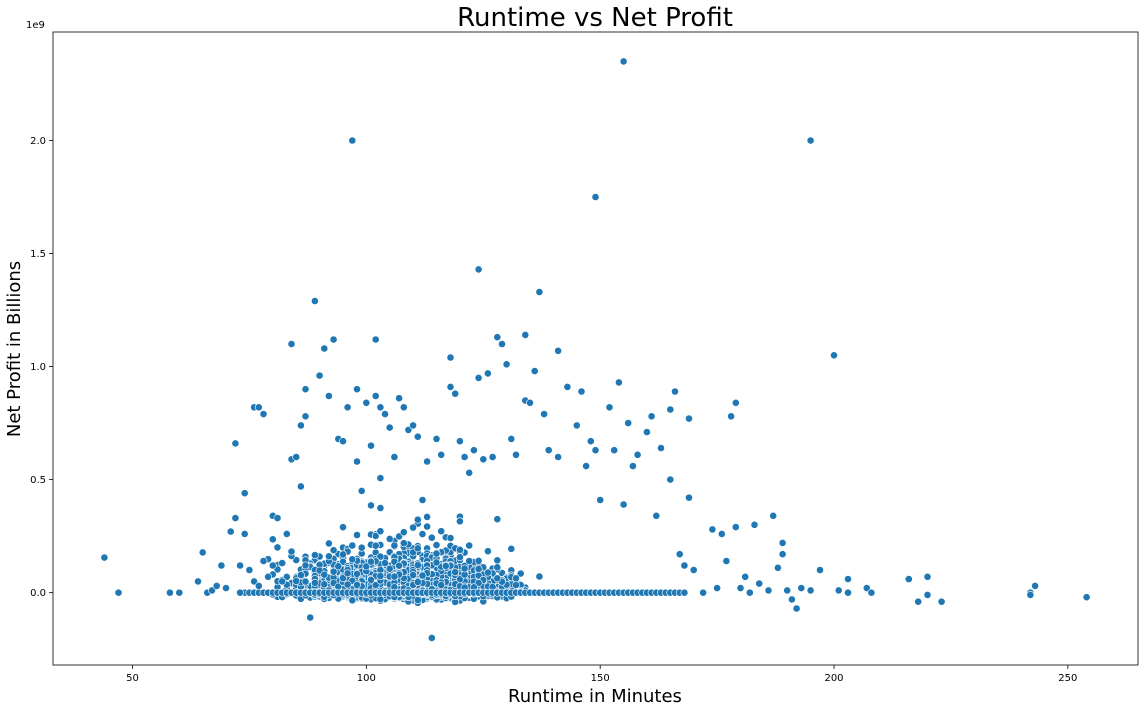 This screenshot has height=712, width=1144. Describe the element at coordinates (1067, 678) in the screenshot. I see `x-tick-label: 250` at that location.